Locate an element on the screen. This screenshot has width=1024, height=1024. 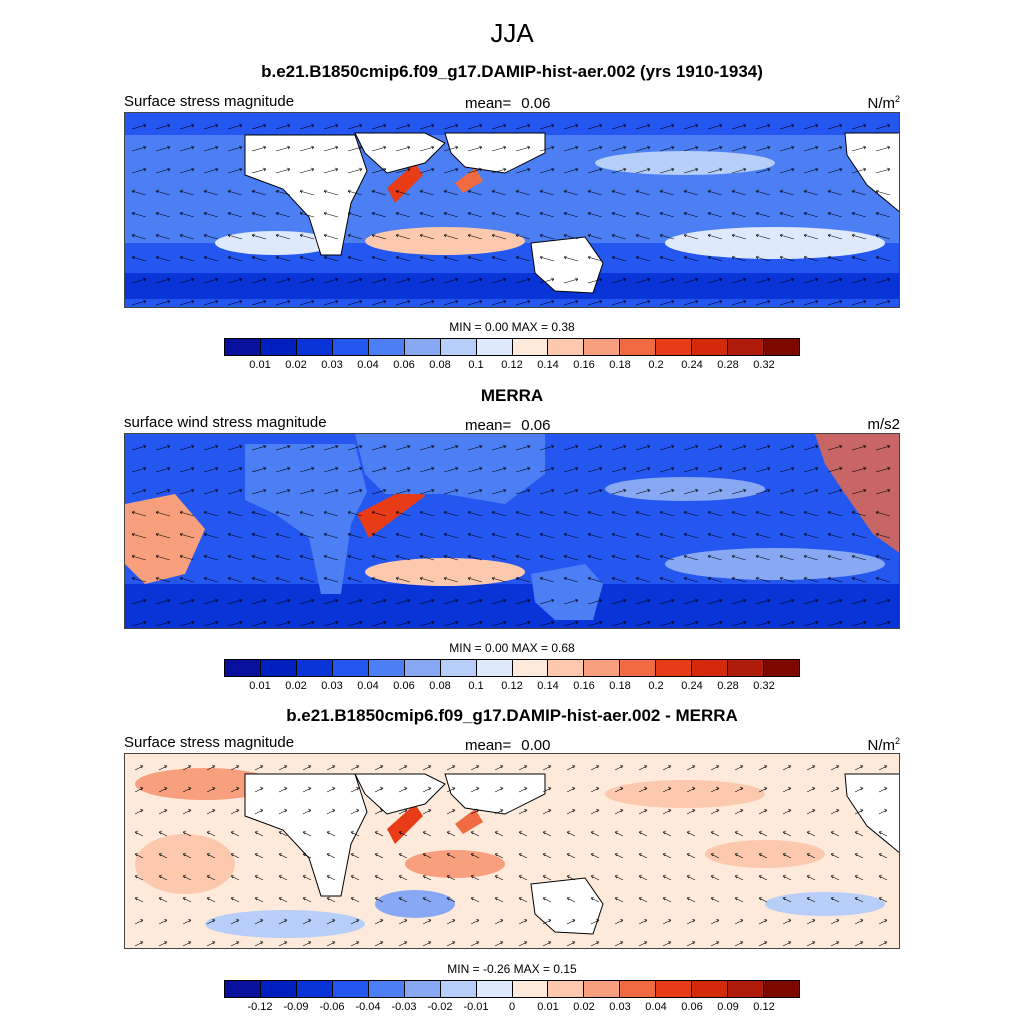
colorbar-tick-label: 0.12 is located at coordinates (764, 1007).